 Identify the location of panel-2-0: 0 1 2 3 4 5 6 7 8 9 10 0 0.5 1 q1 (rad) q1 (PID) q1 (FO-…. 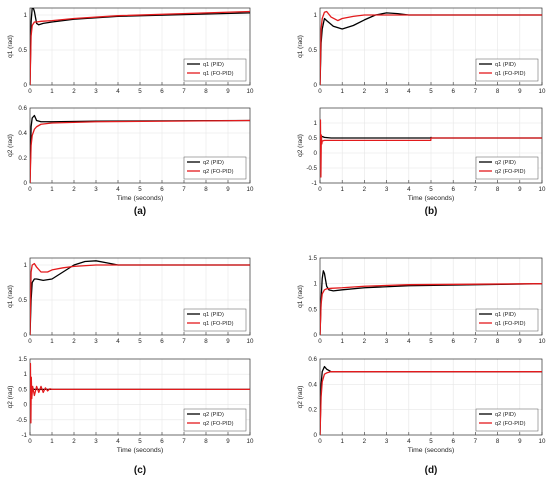
(130, 301).